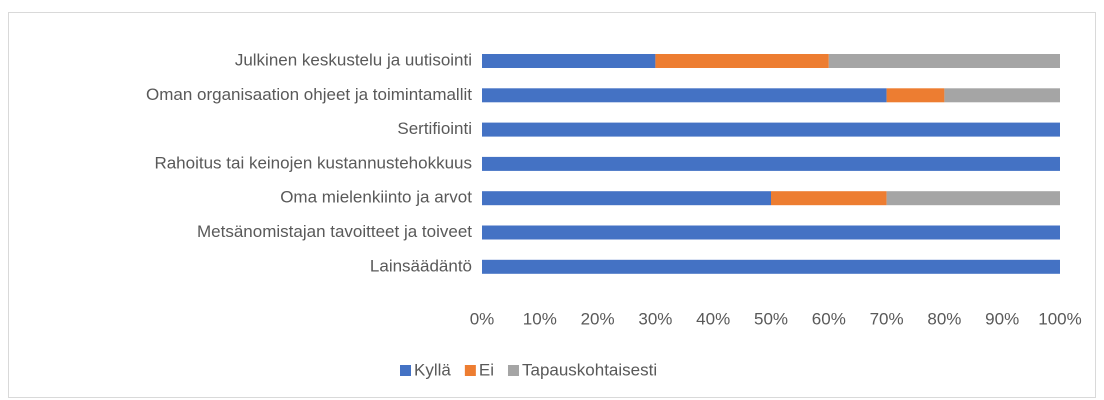 The image size is (1104, 400). Describe the element at coordinates (655, 318) in the screenshot. I see `x-tick-label: 30%` at that location.